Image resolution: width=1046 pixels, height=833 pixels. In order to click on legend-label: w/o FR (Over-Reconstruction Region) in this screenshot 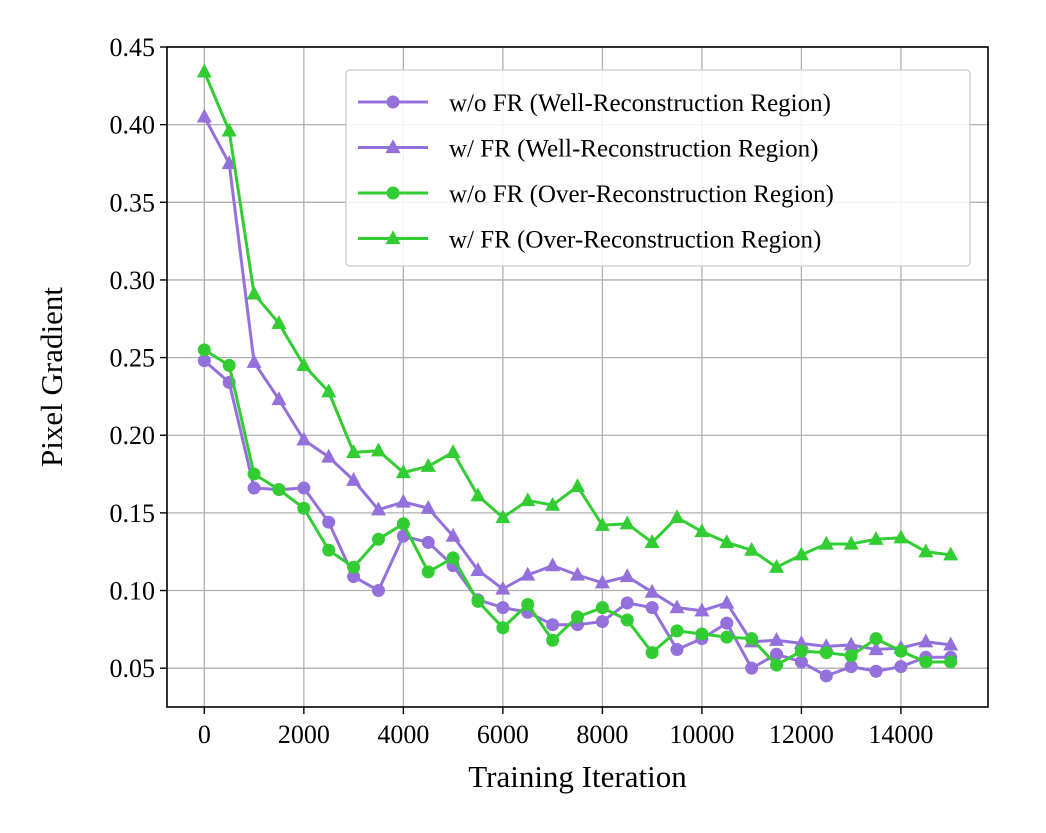, I will do `click(641, 194)`.